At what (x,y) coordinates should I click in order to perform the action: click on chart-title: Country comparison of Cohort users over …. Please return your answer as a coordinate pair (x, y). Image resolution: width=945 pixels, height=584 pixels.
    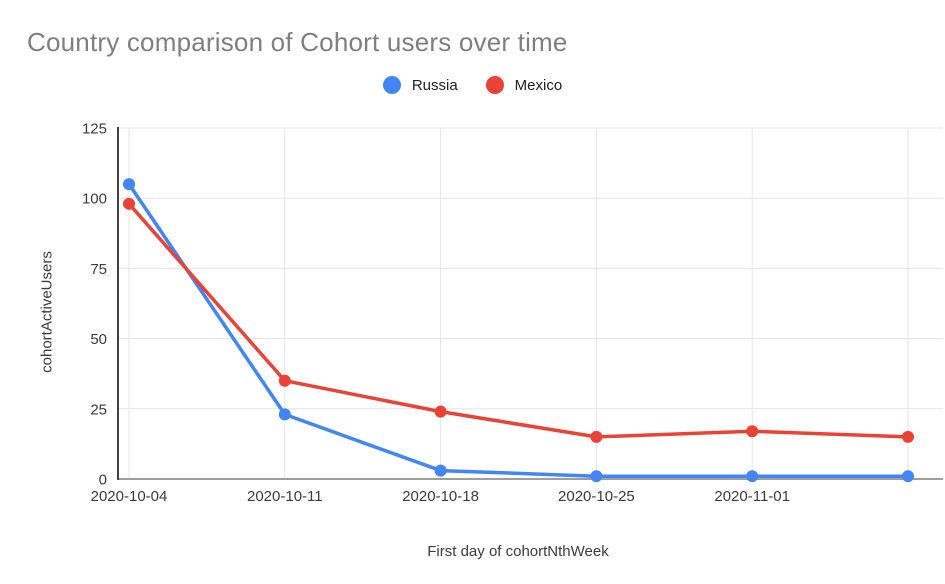
    Looking at the image, I should click on (297, 42).